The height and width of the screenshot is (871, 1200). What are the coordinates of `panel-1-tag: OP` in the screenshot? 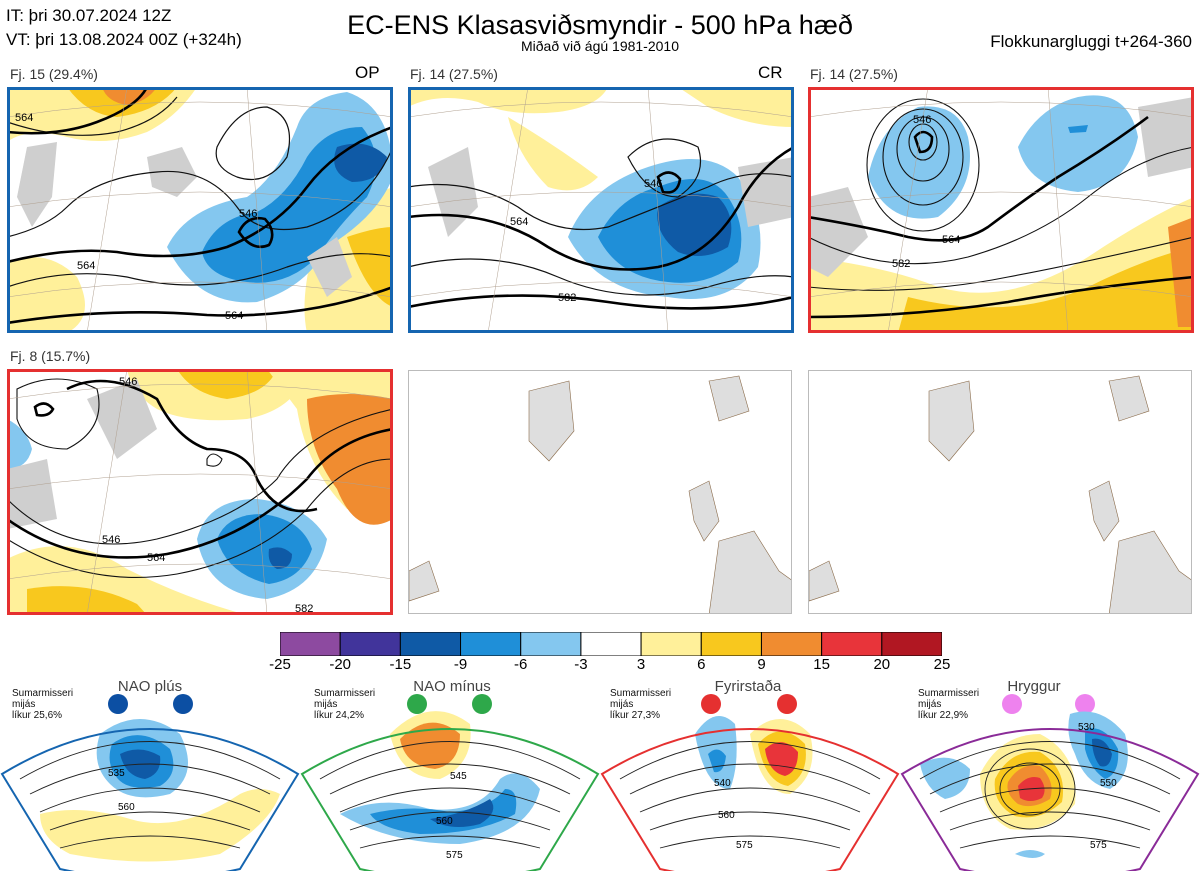 It's located at (367, 72).